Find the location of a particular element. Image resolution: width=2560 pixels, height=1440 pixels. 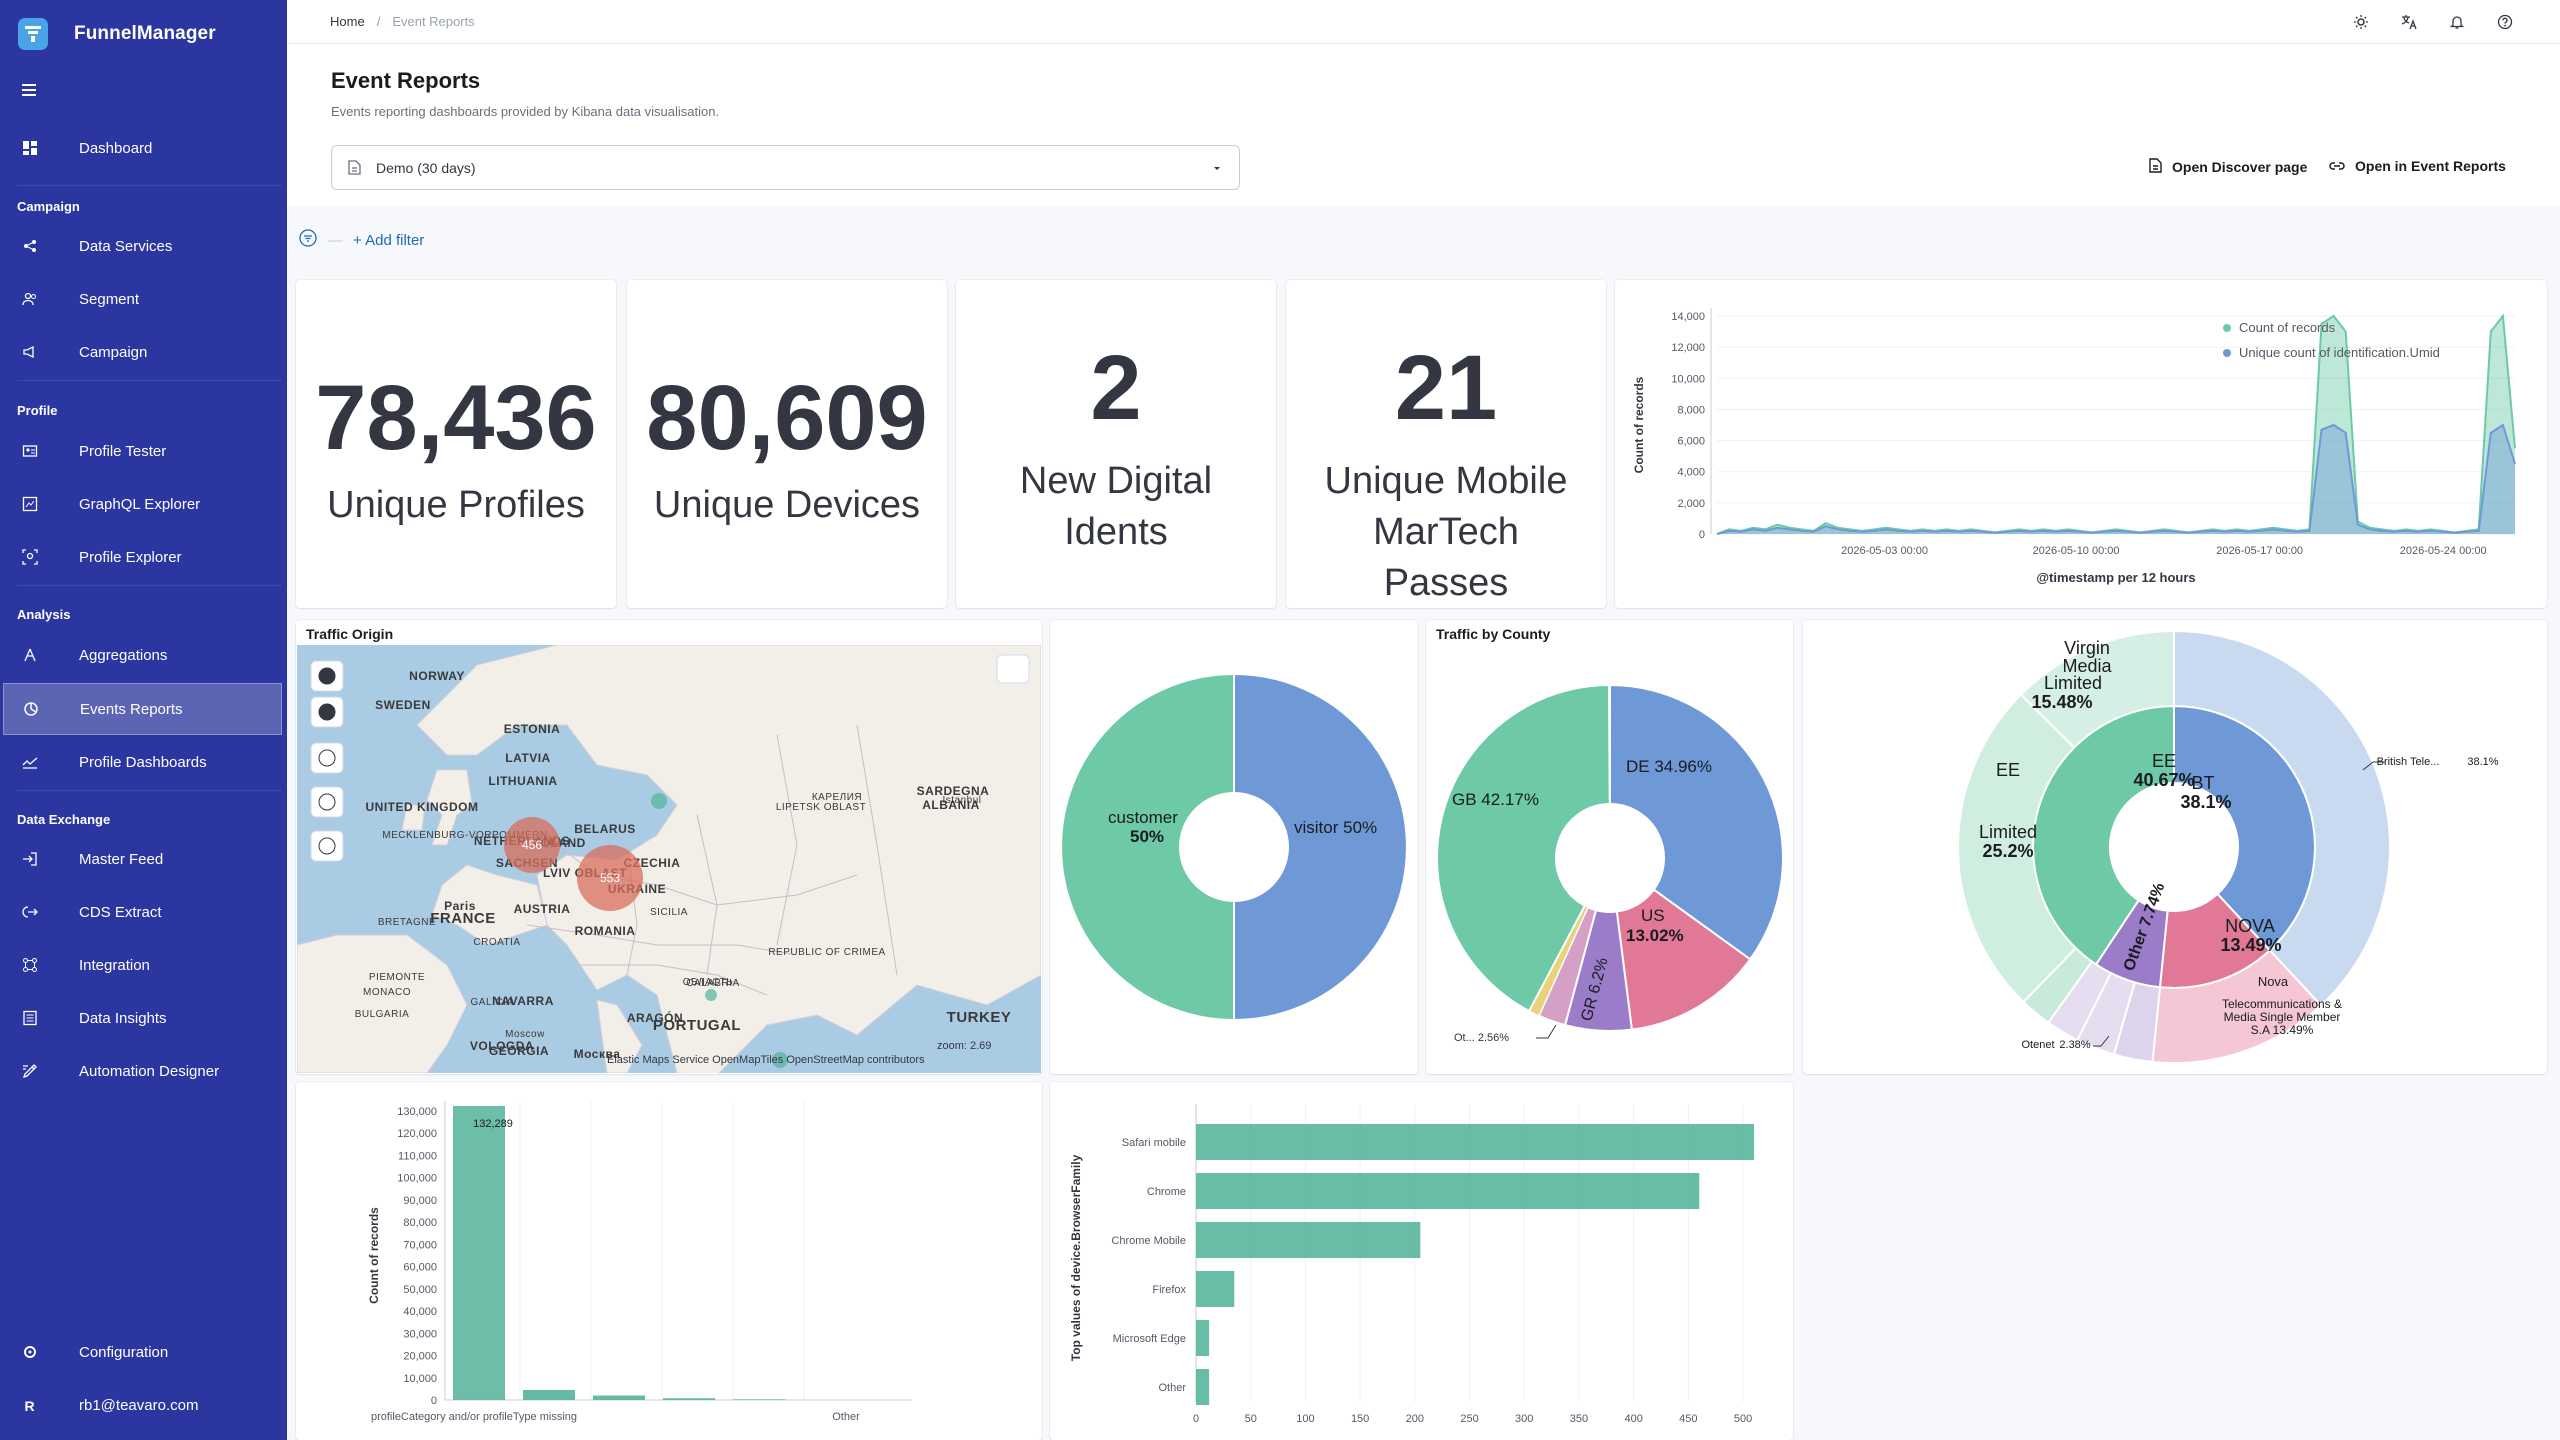

sidebar-item-label: Profile Dashboards is located at coordinates (143, 762).